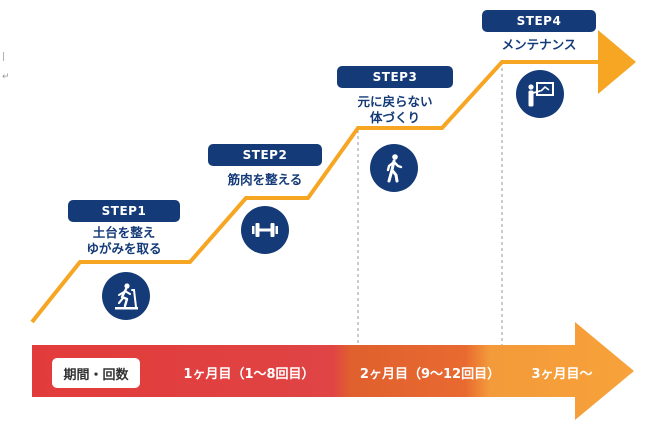 This screenshot has height=434, width=661. I want to click on step4-pill: STEP4, so click(539, 21).